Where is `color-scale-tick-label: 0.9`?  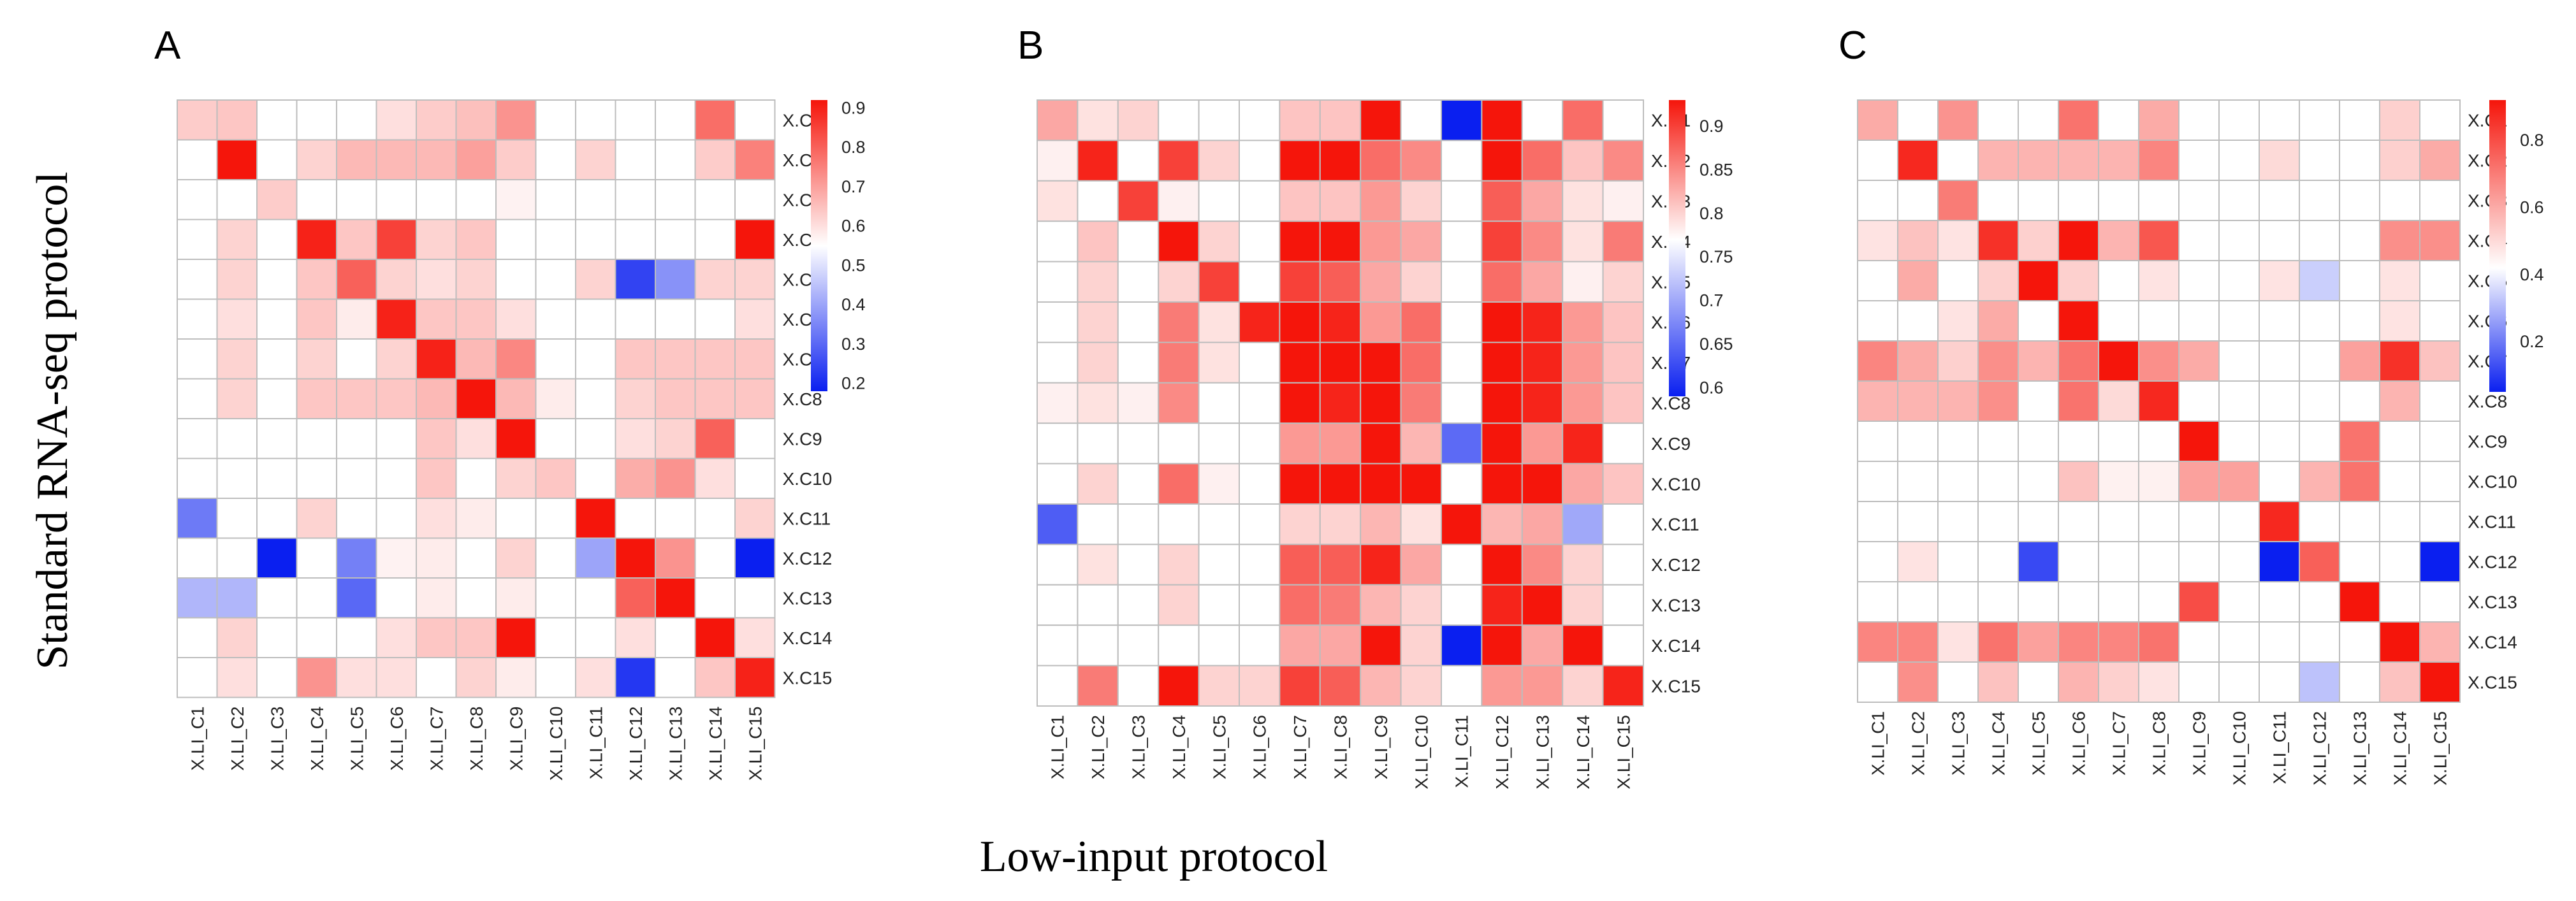 color-scale-tick-label: 0.9 is located at coordinates (853, 107).